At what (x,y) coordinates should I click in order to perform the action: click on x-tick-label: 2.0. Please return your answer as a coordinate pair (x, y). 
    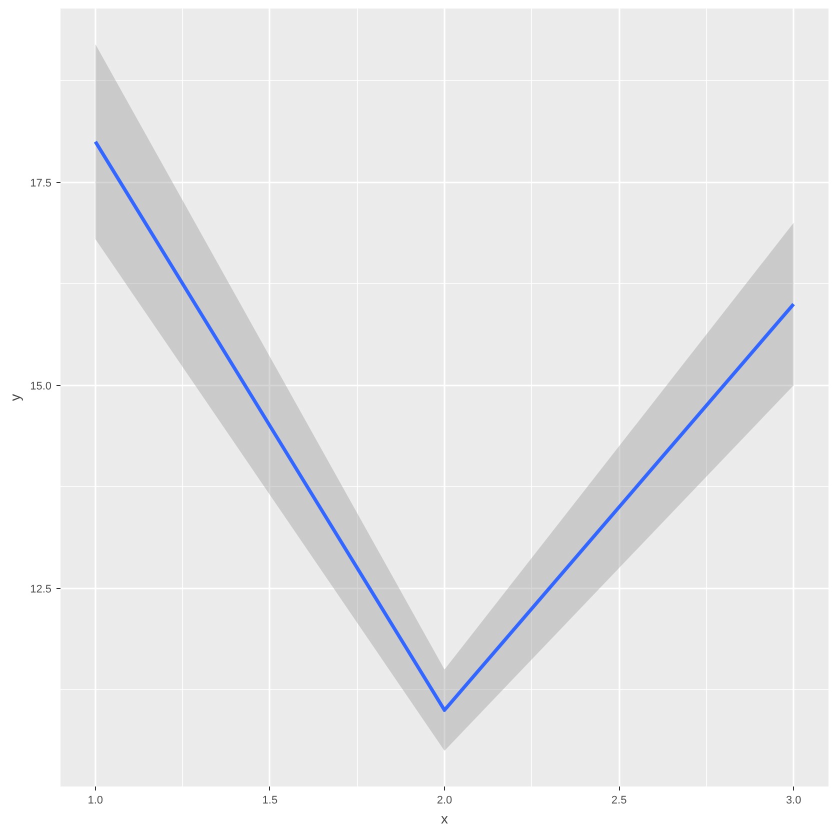
    Looking at the image, I should click on (444, 800).